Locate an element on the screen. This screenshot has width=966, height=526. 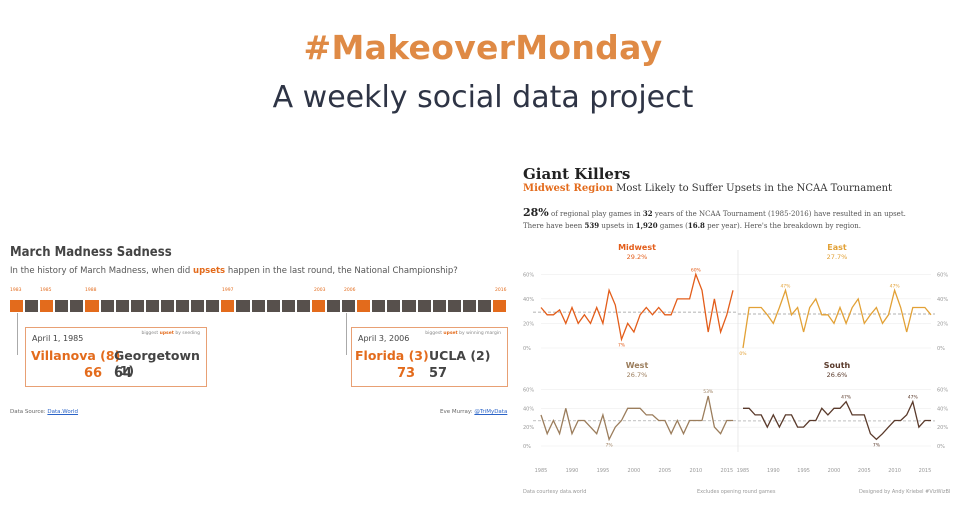
panel-average: 26.6% is located at coordinates (837, 375).